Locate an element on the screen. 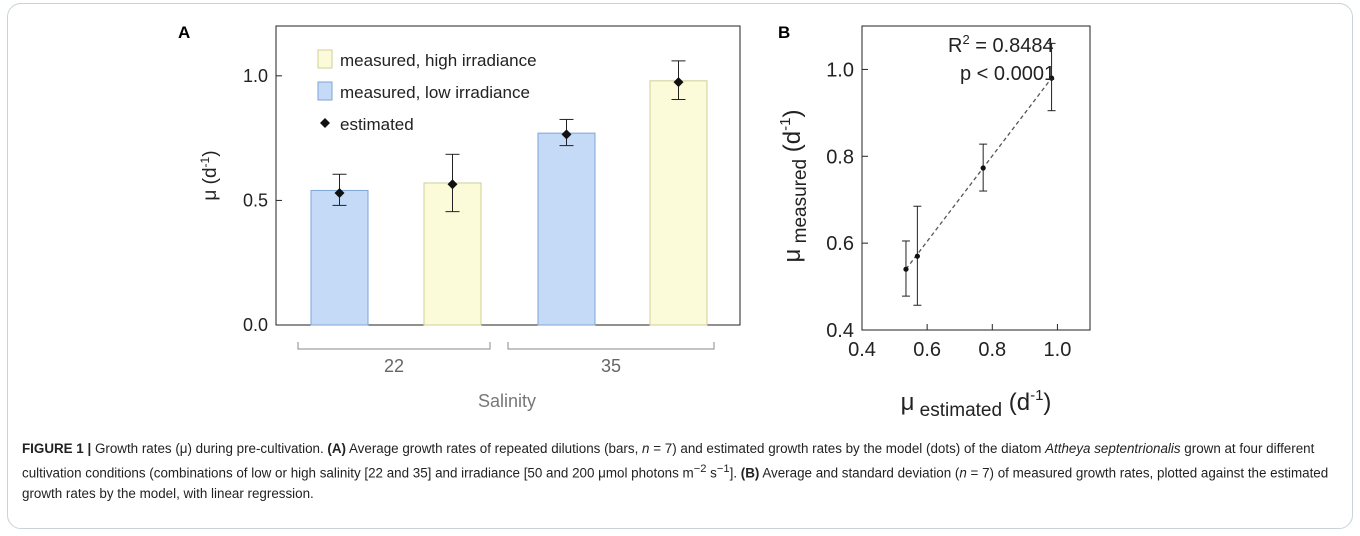 This screenshot has width=1360, height=536. r-squared-label: R is located at coordinates (955, 46).